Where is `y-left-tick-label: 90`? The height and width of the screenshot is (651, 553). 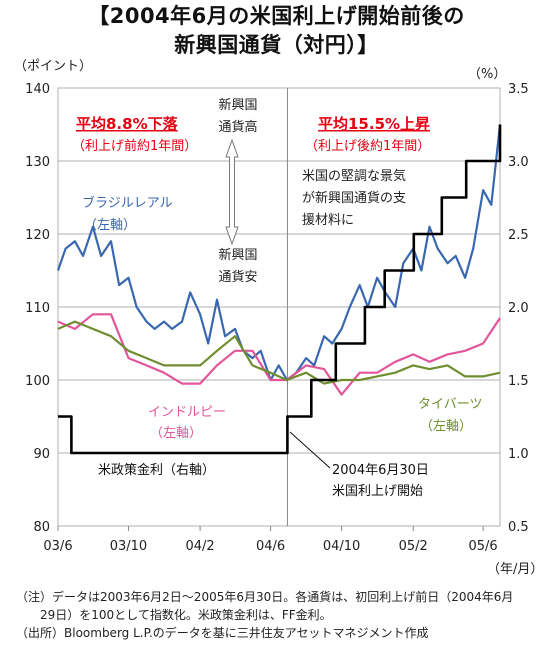
y-left-tick-label: 90 is located at coordinates (41, 454).